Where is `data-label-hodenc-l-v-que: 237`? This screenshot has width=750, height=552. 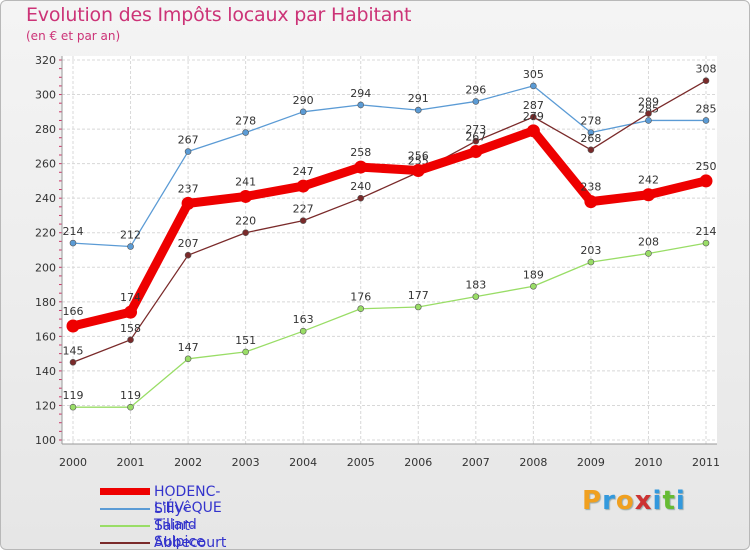 data-label-hodenc-l-v-que: 237 is located at coordinates (188, 188).